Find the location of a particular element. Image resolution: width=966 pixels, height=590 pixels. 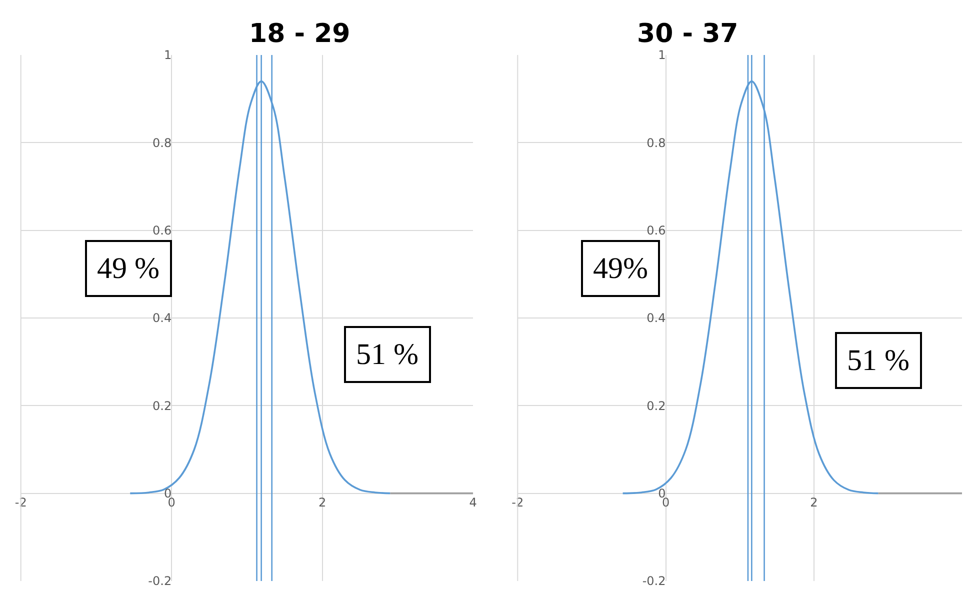

annotation: 49% is located at coordinates (620, 268).